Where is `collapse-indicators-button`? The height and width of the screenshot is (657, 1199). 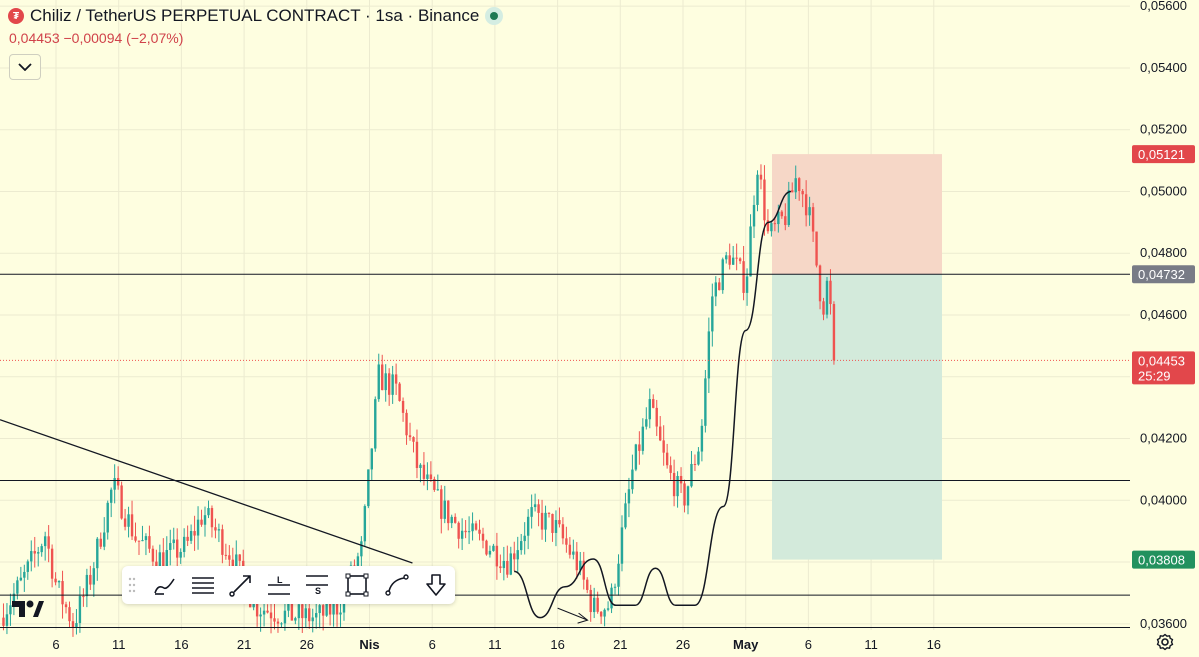 collapse-indicators-button is located at coordinates (25, 67).